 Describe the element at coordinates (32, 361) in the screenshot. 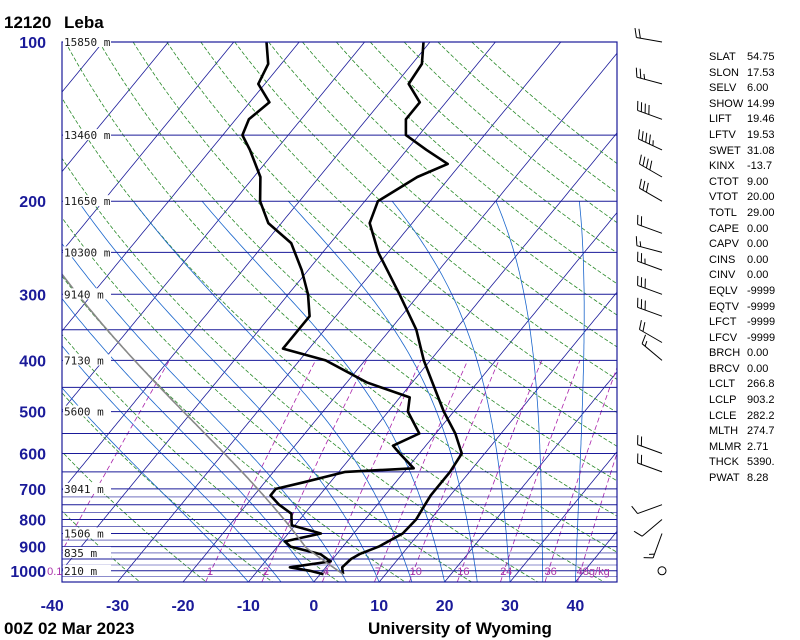

I see `pressure-tick-label: 400` at that location.